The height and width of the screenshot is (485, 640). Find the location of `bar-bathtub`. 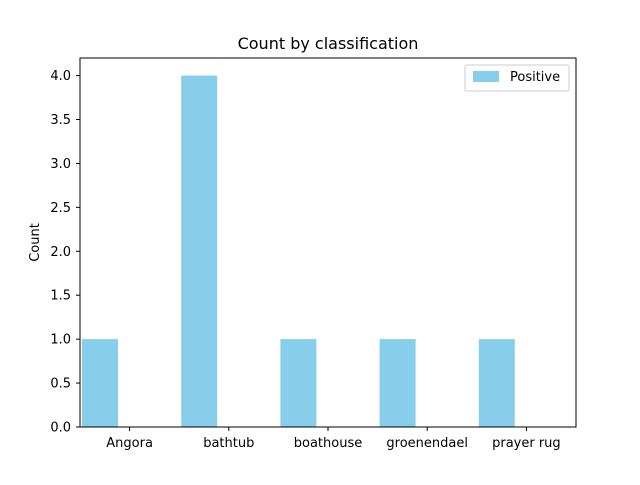

bar-bathtub is located at coordinates (199, 251).